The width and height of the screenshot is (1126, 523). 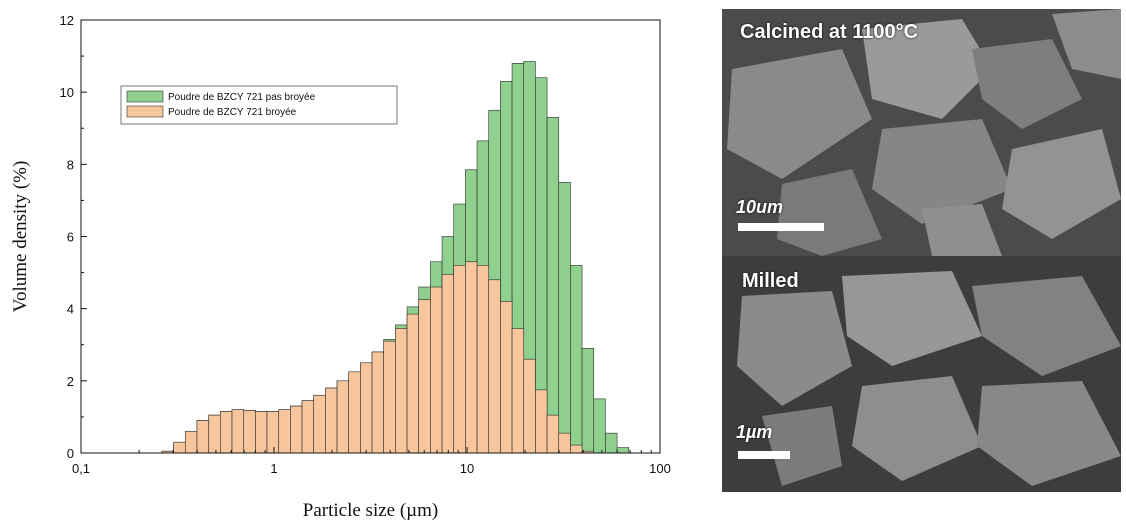 What do you see at coordinates (760, 207) in the screenshot?
I see `scale-bar-label-10um: 10um` at bounding box center [760, 207].